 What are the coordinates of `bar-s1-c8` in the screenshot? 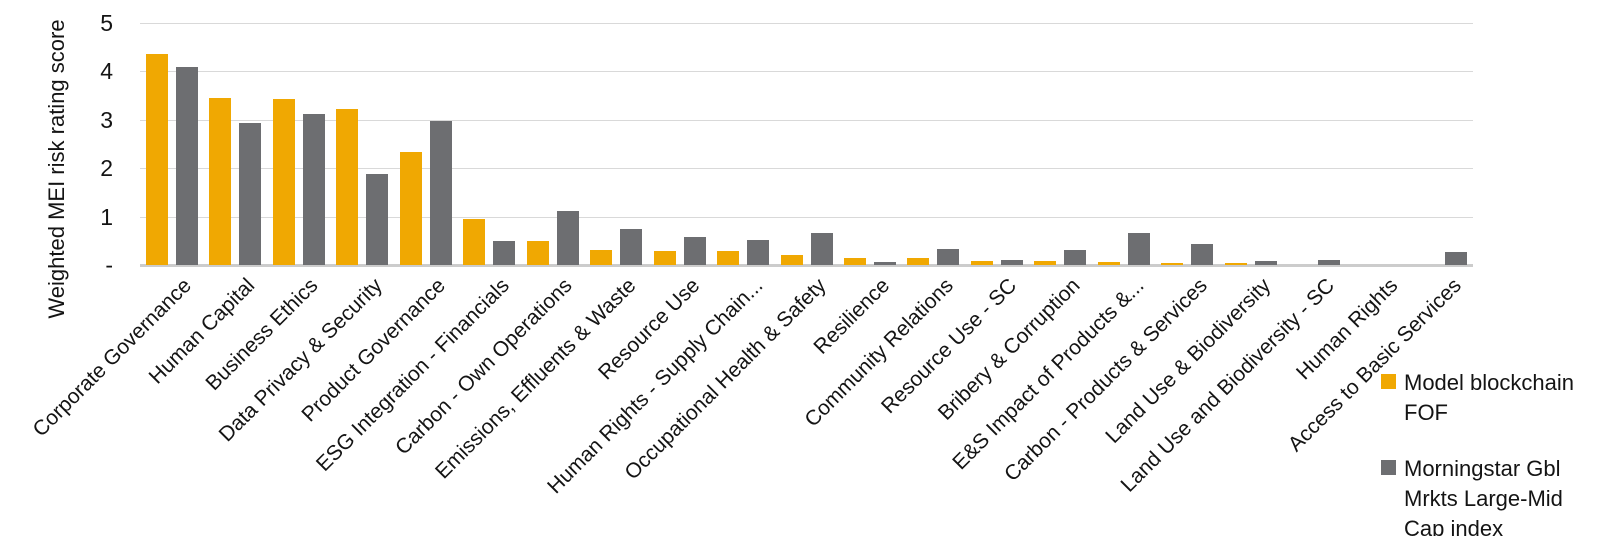 It's located at (694, 250).